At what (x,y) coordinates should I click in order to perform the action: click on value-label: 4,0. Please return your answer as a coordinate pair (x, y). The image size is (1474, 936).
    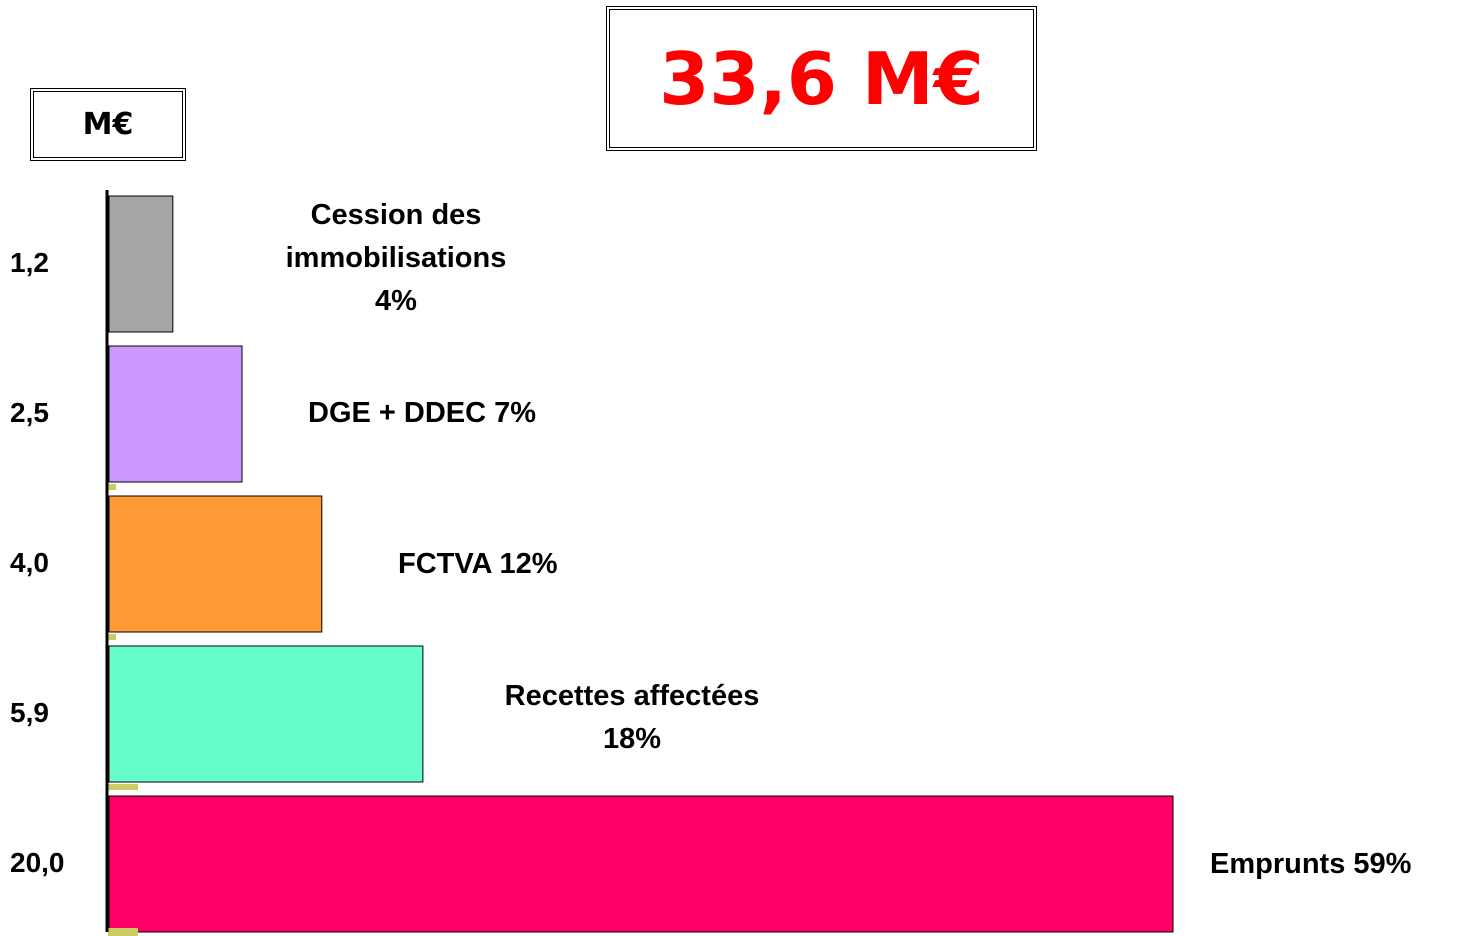
    Looking at the image, I should click on (29, 562).